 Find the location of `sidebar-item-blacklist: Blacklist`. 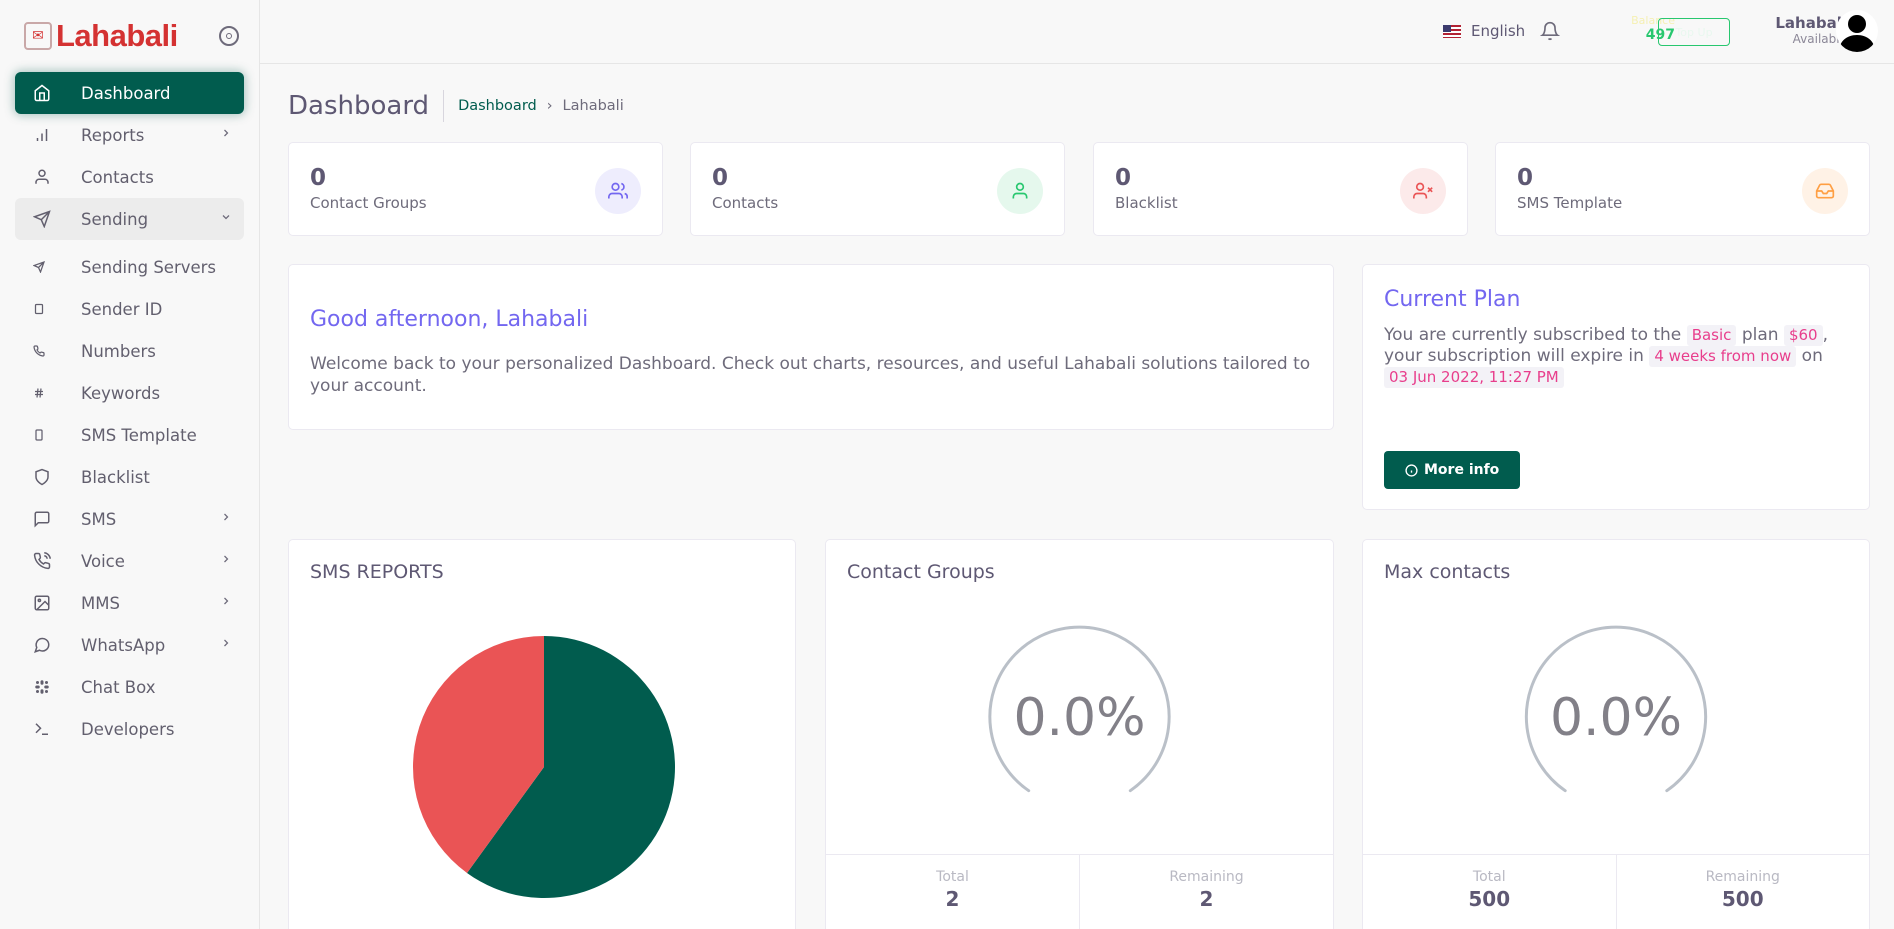

sidebar-item-blacklist: Blacklist is located at coordinates (129, 477).